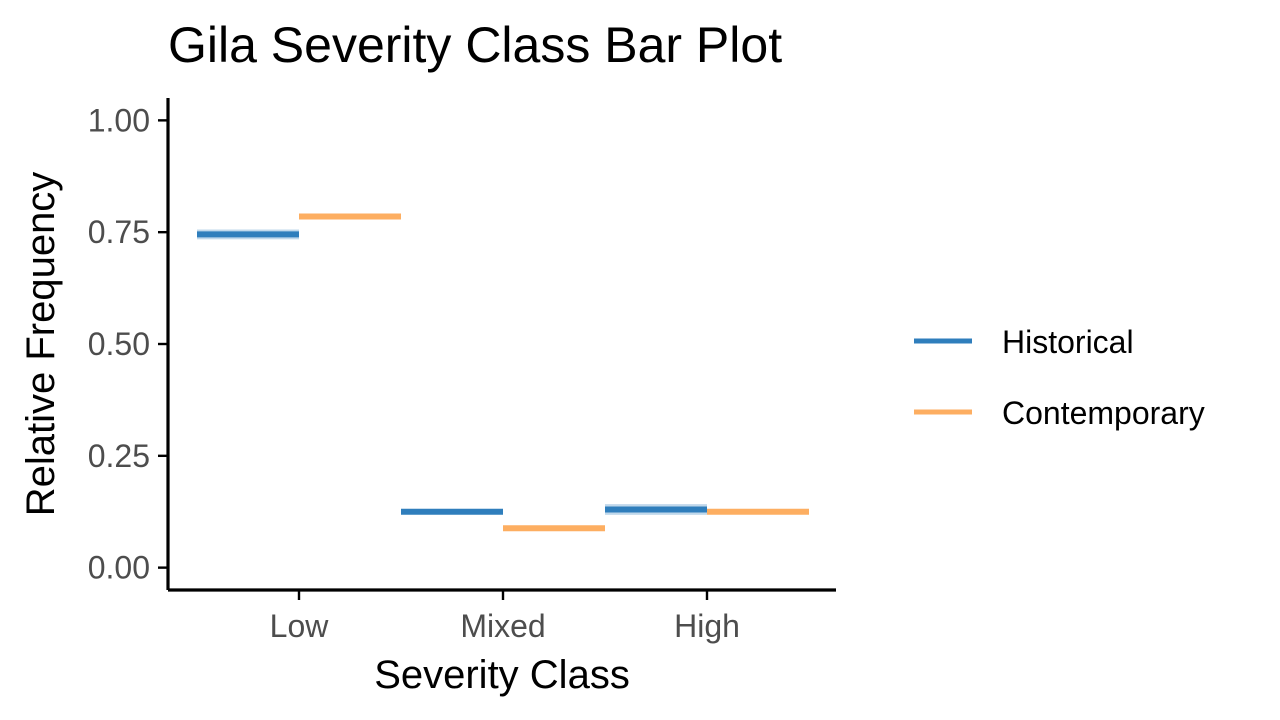  I want to click on legend: Historical Contemporary, so click(1059, 377).